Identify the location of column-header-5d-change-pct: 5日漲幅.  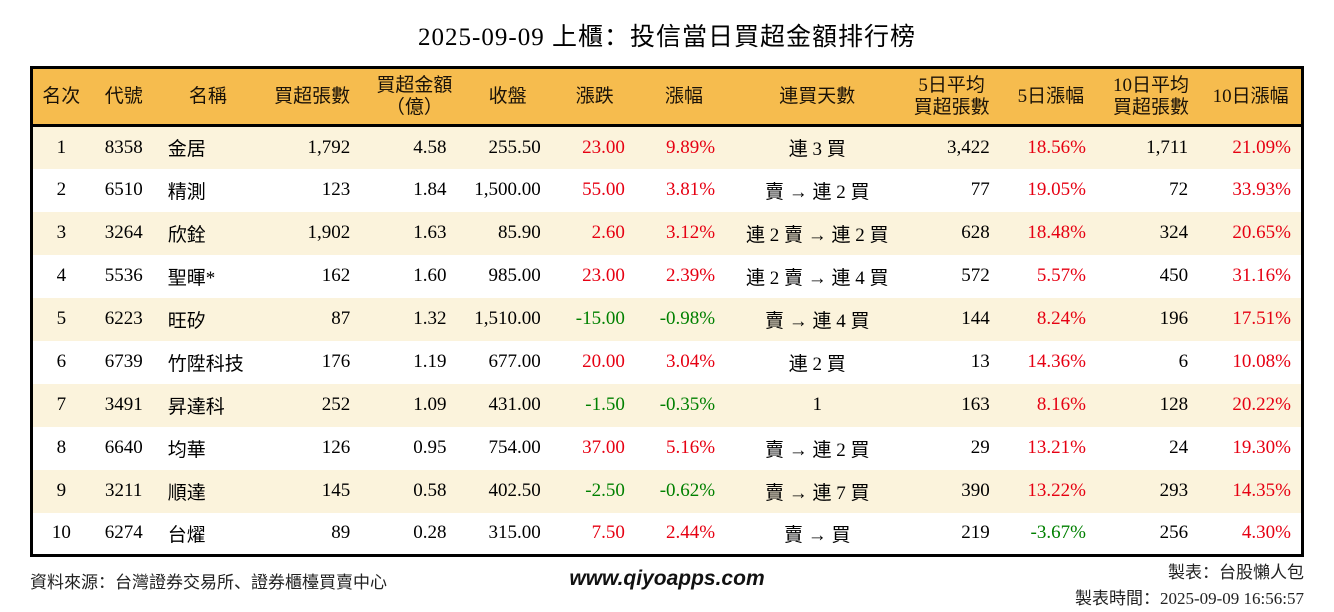
(1050, 97).